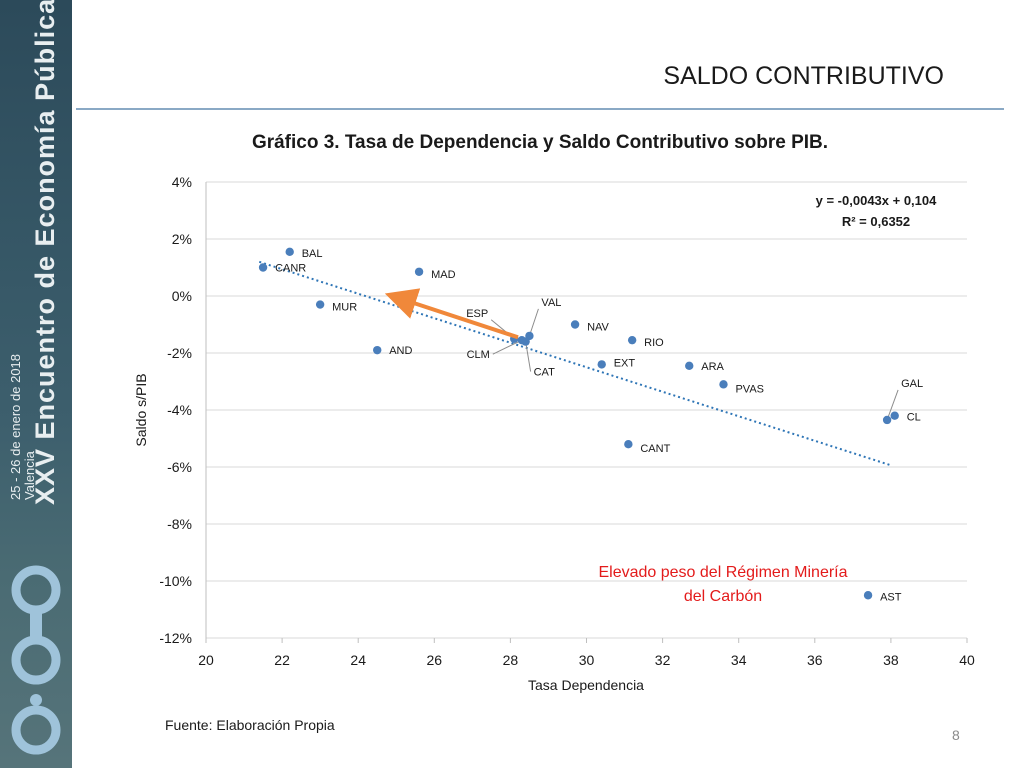  What do you see at coordinates (598, 328) in the screenshot?
I see `data-label-nav: NAV` at bounding box center [598, 328].